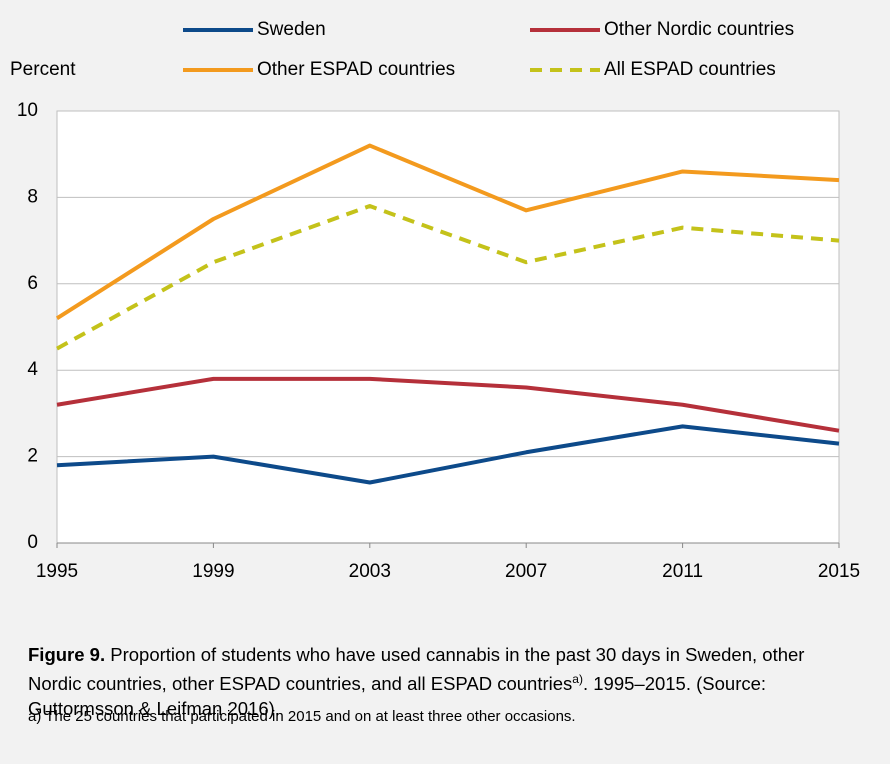  What do you see at coordinates (32, 369) in the screenshot?
I see `y-tick-label: 4` at bounding box center [32, 369].